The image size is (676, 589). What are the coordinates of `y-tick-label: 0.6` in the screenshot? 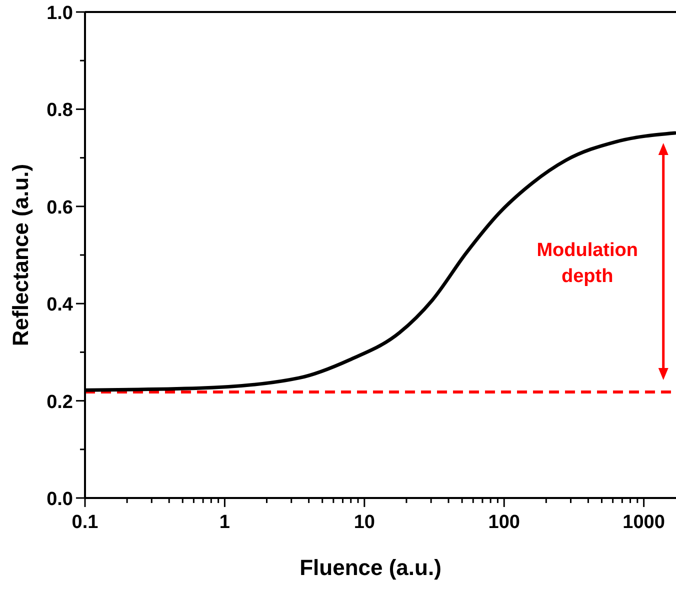 It's located at (59, 207).